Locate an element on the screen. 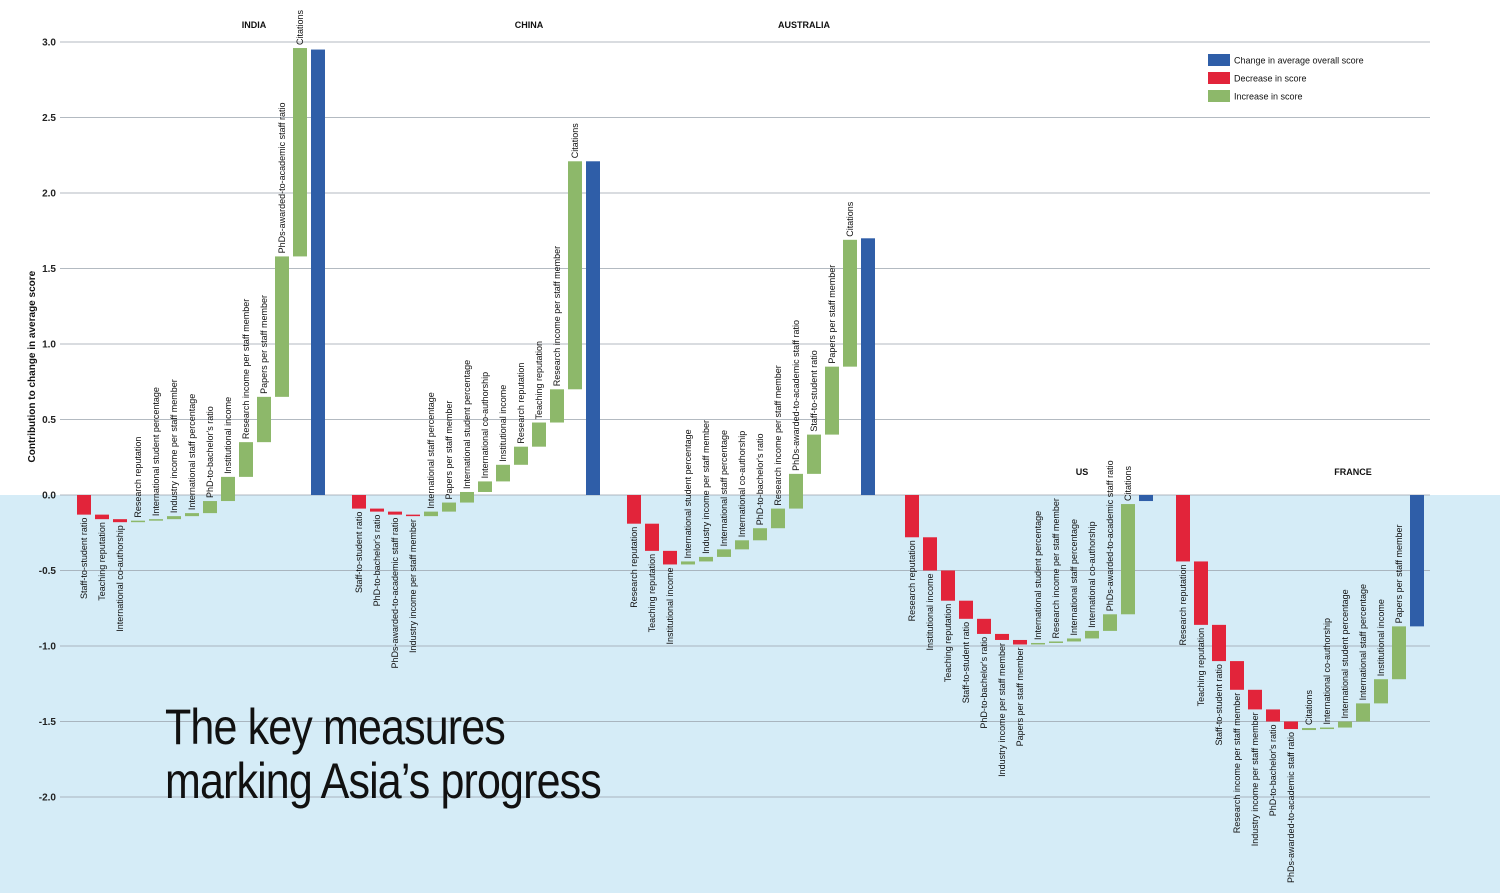 Image resolution: width=1500 pixels, height=893 pixels. country-label: CHINA is located at coordinates (529, 25).